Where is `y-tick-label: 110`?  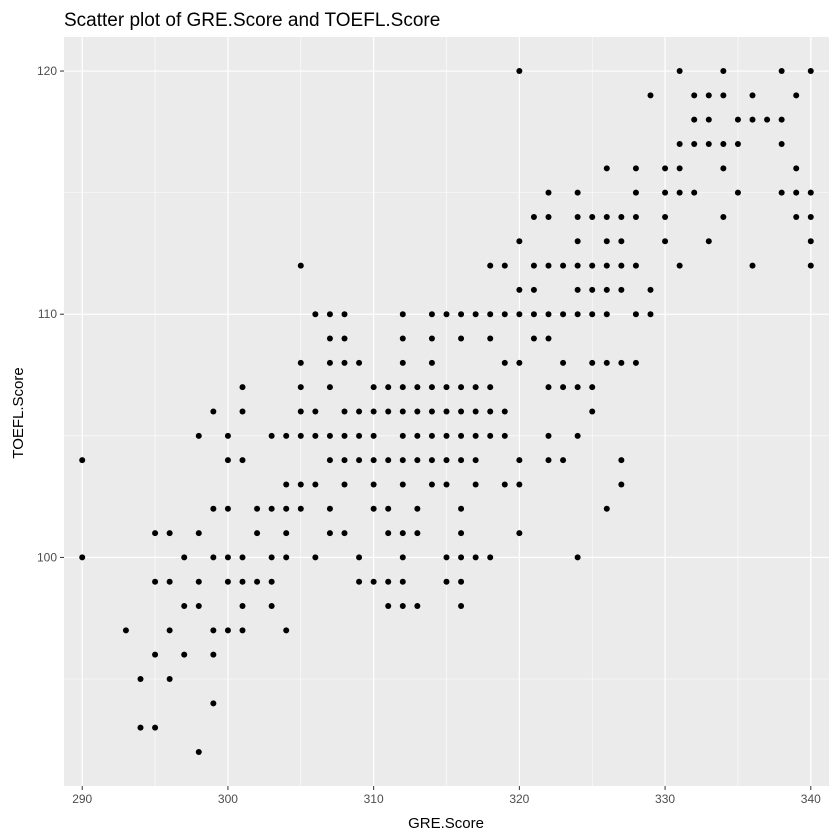
y-tick-label: 110 is located at coordinates (47, 314).